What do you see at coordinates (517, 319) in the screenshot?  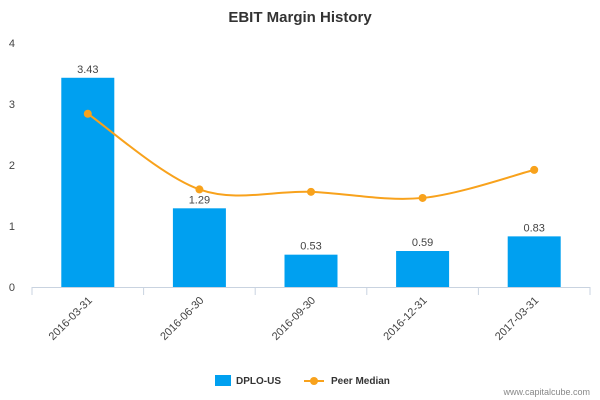 I see `x-tick-label: 2017-03-31` at bounding box center [517, 319].